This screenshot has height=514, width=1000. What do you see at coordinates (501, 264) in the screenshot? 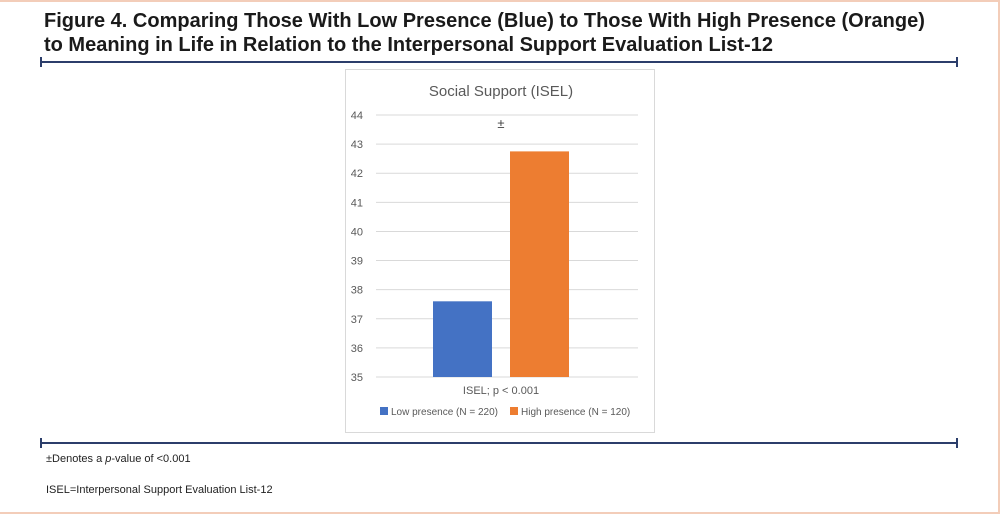
I see `bars` at bounding box center [501, 264].